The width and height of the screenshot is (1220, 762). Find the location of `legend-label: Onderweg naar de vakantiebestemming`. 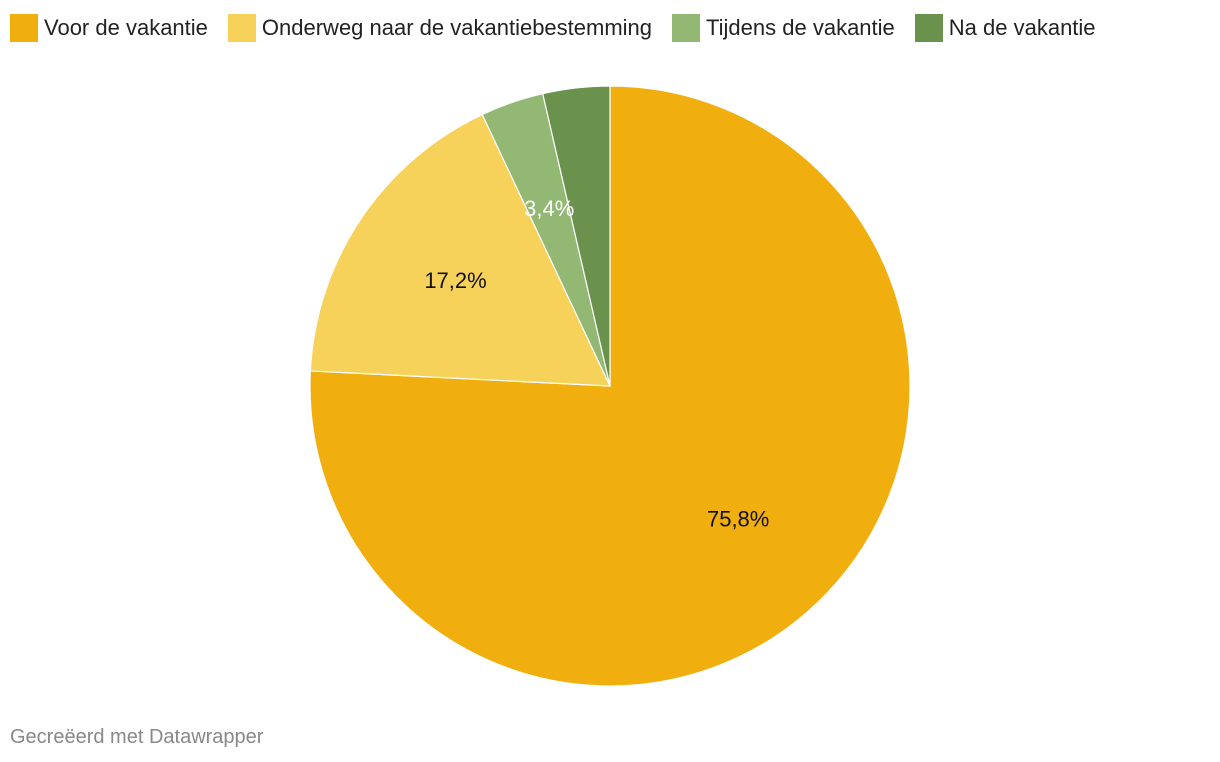

legend-label: Onderweg naar de vakantiebestemming is located at coordinates (457, 27).